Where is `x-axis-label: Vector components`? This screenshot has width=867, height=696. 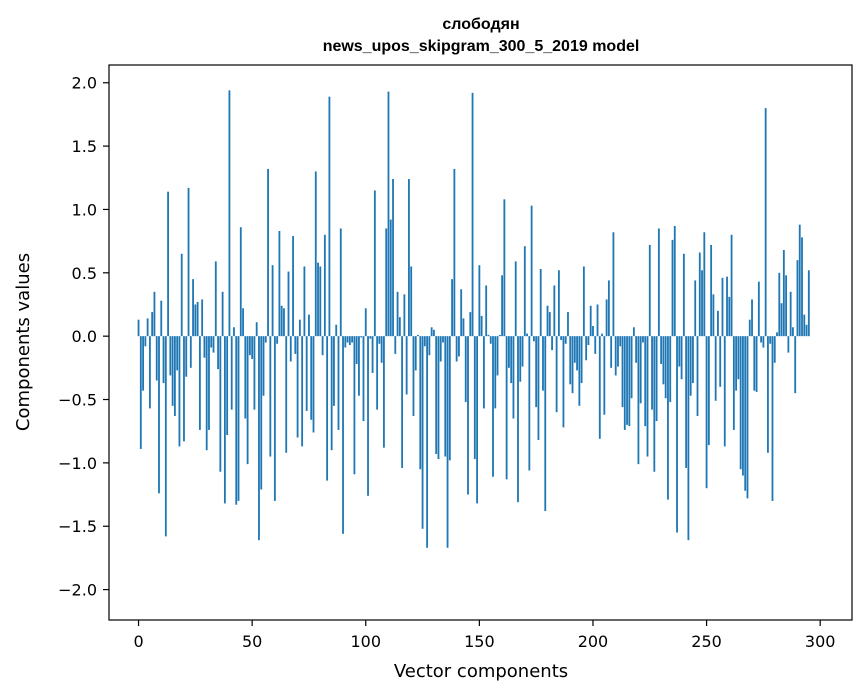
x-axis-label: Vector components is located at coordinates (481, 671).